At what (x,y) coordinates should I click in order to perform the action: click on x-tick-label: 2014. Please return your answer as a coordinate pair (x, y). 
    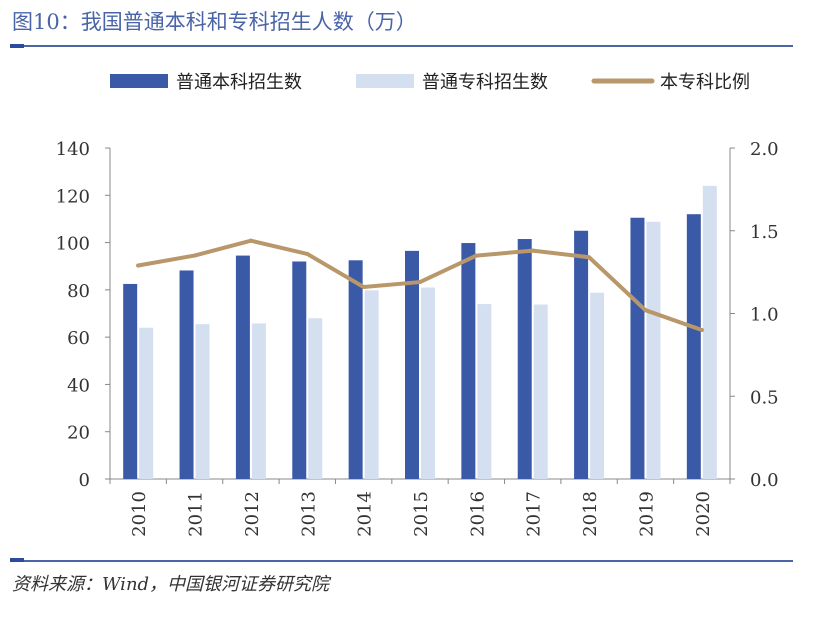
    Looking at the image, I should click on (365, 514).